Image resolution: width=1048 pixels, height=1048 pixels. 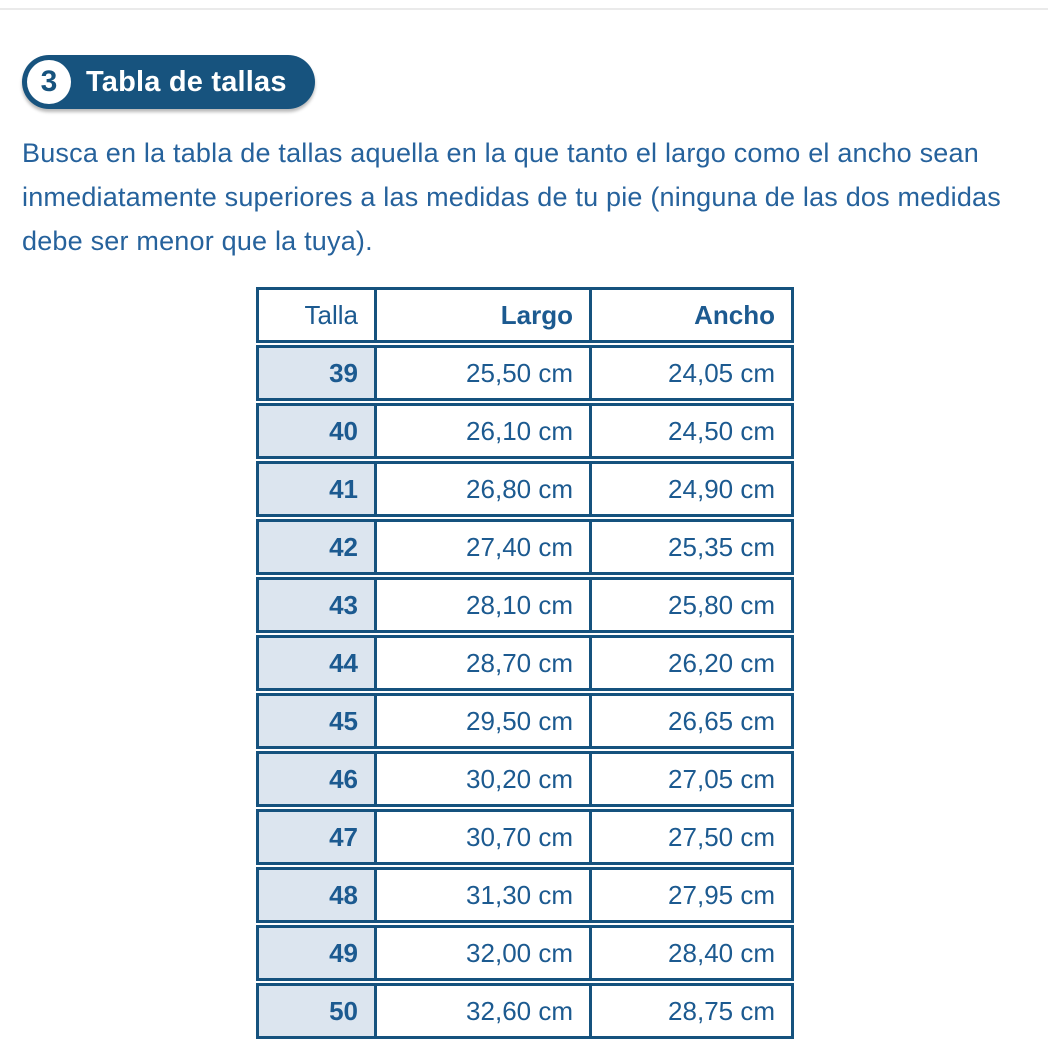 I want to click on width-cell: 24,50 cm, so click(x=690, y=431).